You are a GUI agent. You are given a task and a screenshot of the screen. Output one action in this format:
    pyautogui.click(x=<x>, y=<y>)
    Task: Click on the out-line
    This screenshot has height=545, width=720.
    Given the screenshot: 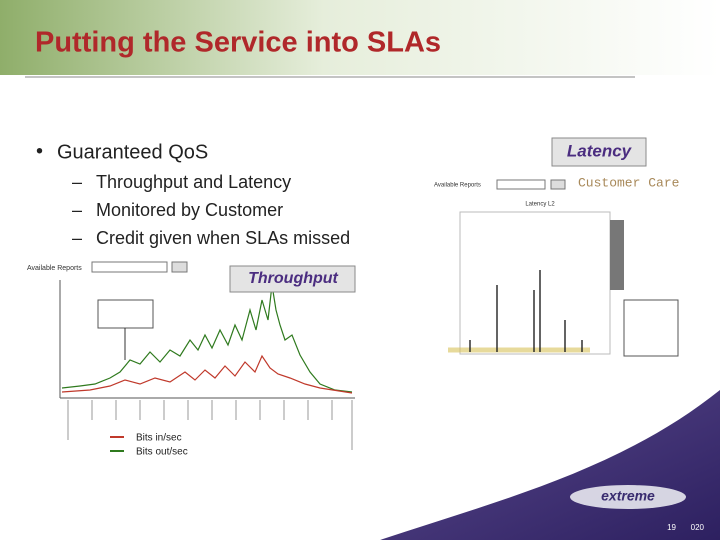 What is the action you would take?
    pyautogui.click(x=207, y=338)
    